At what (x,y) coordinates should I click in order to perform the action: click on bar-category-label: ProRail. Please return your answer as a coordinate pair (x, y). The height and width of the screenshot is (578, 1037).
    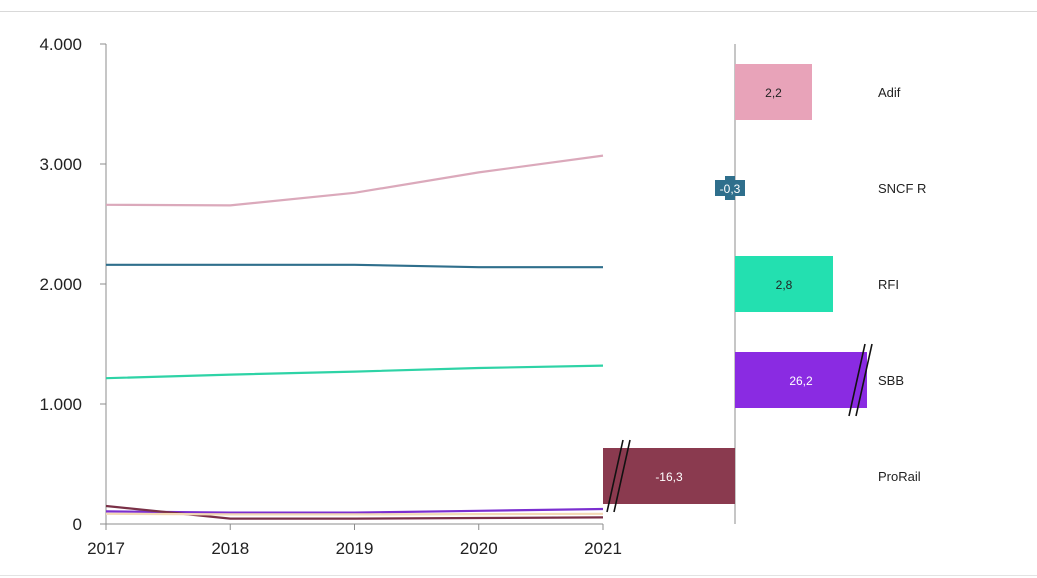
    Looking at the image, I should click on (899, 476).